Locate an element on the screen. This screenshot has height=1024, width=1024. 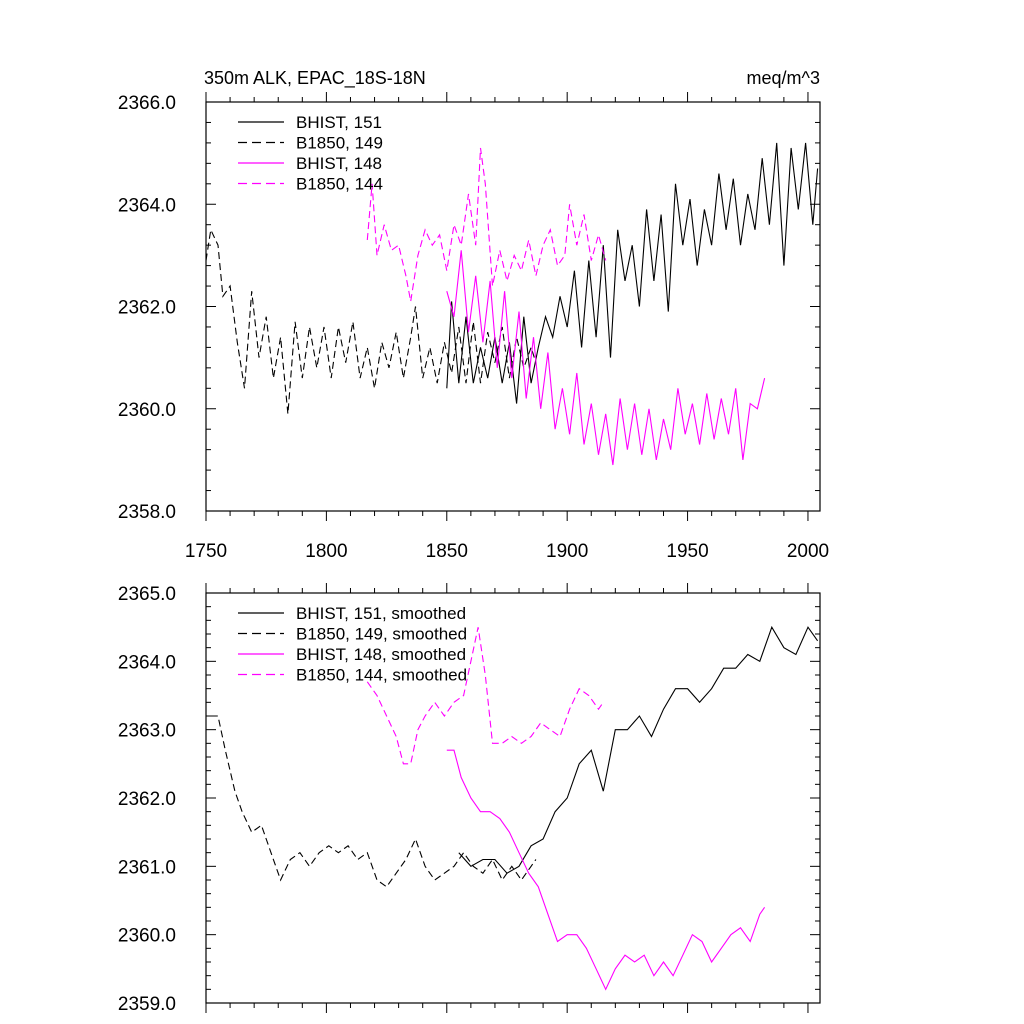
x-tick-label: 1850 is located at coordinates (447, 551).